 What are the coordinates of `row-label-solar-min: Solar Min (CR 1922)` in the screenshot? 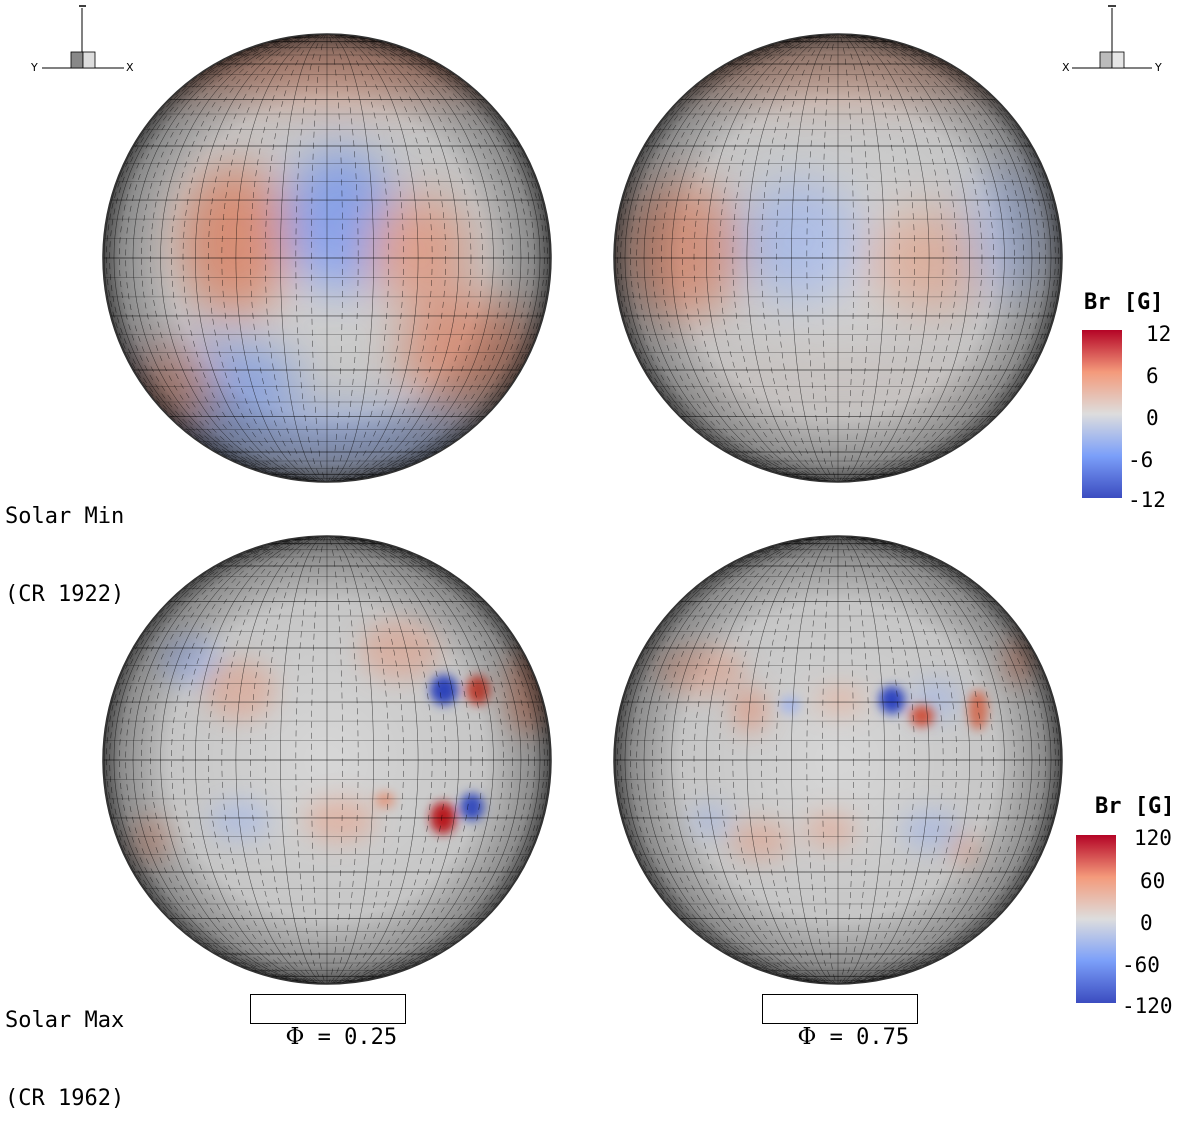 It's located at (64, 543).